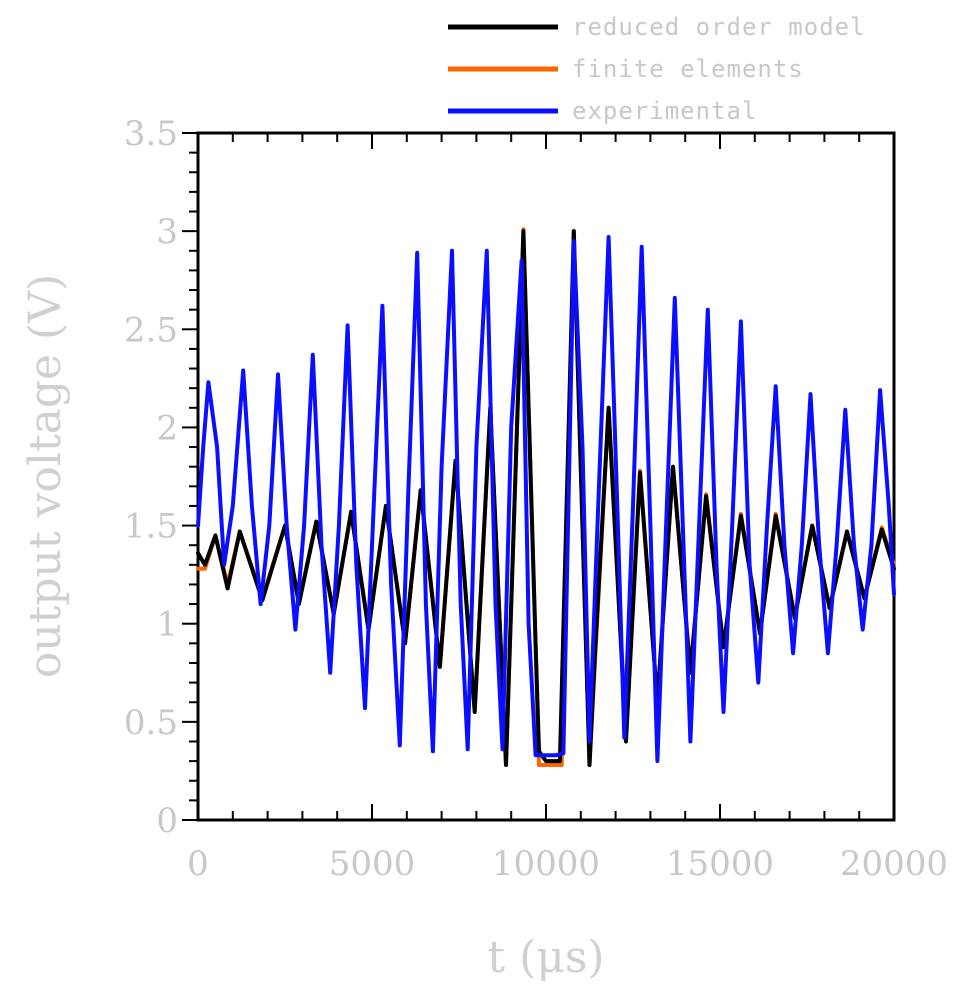 The image size is (966, 1000). Describe the element at coordinates (151, 527) in the screenshot. I see `y-tick-label: 1.5` at that location.